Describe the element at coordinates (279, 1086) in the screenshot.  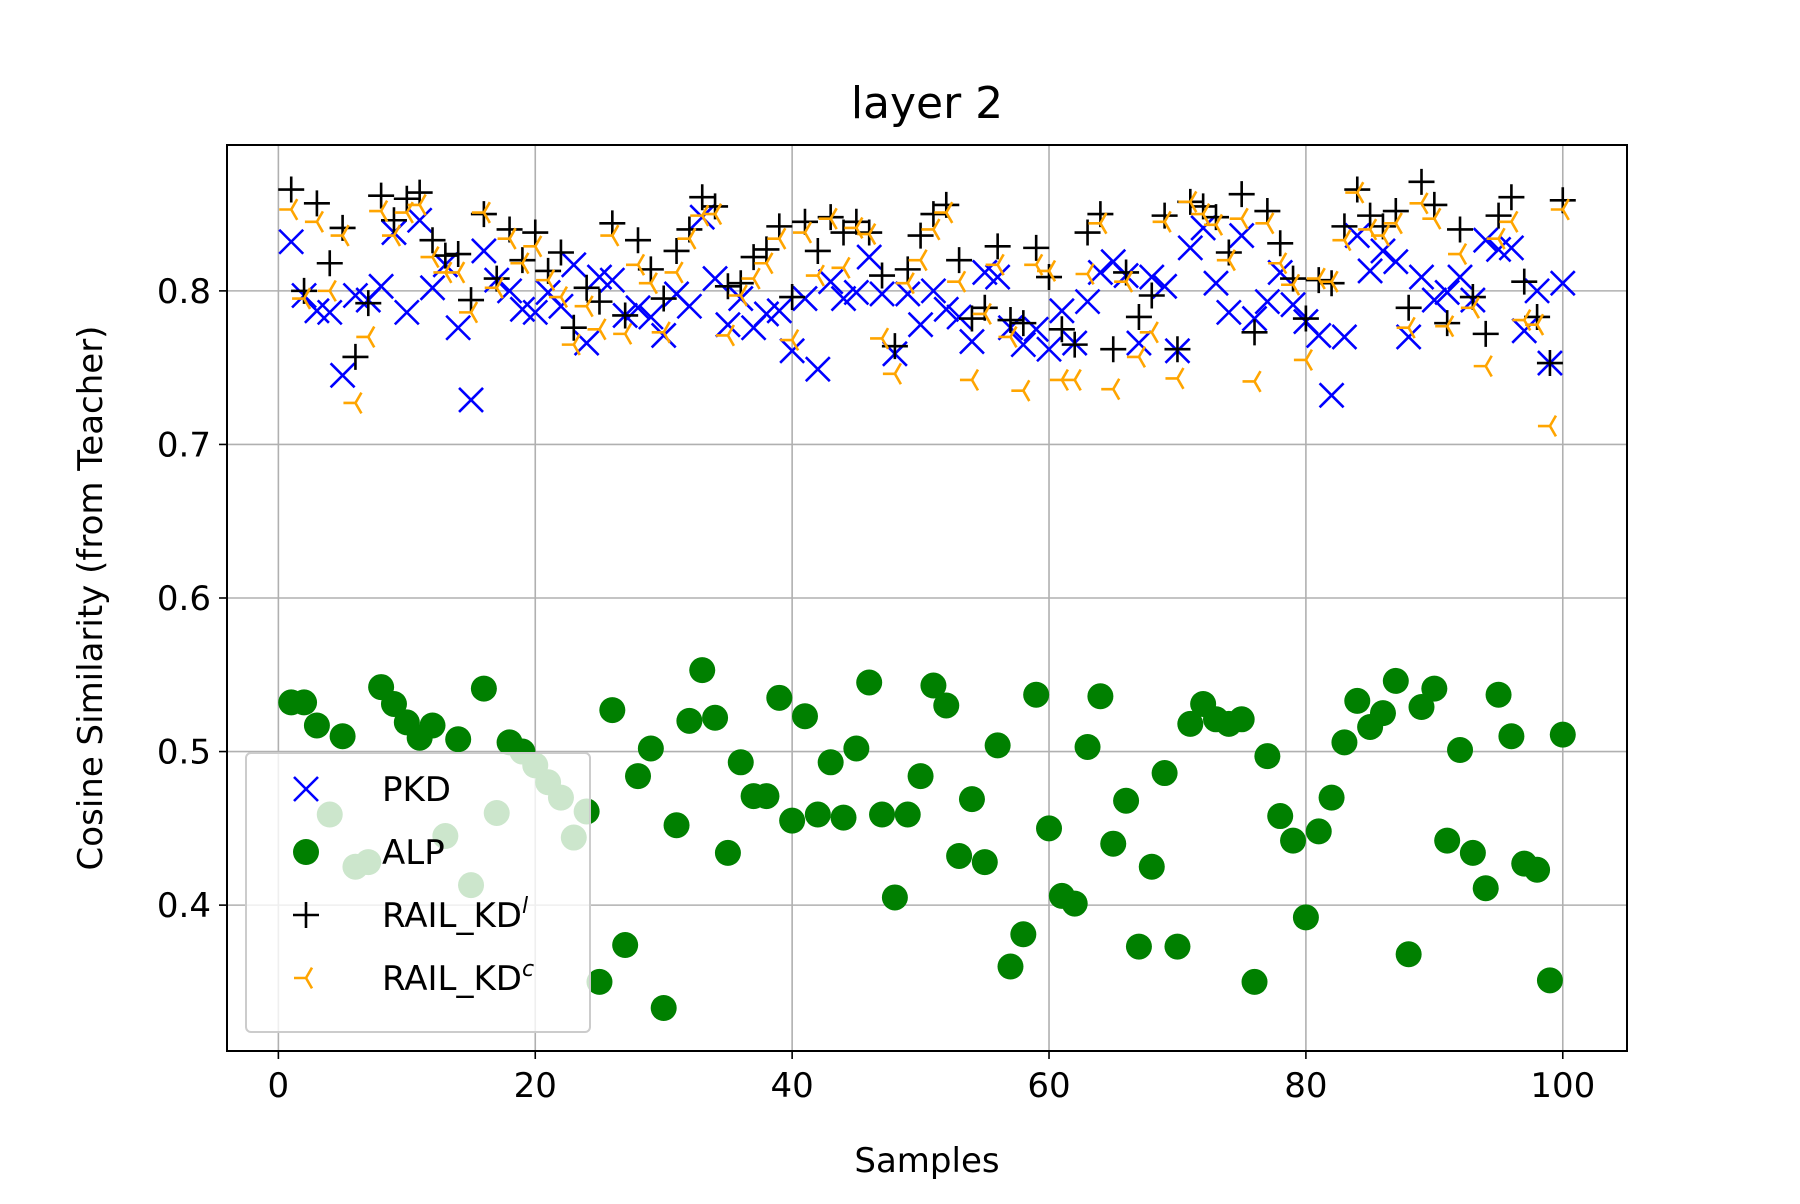
I see `x-tick-label: 0` at that location.